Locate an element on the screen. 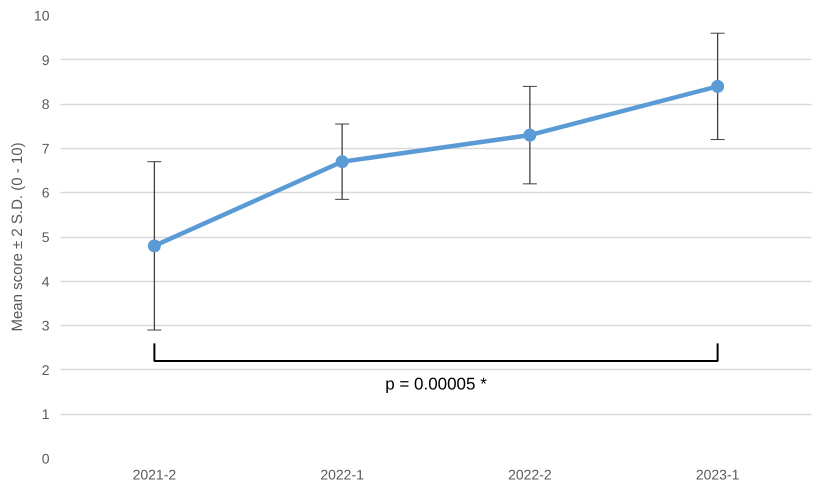 This screenshot has height=498, width=831. y-tick-label: 4 is located at coordinates (46, 281).